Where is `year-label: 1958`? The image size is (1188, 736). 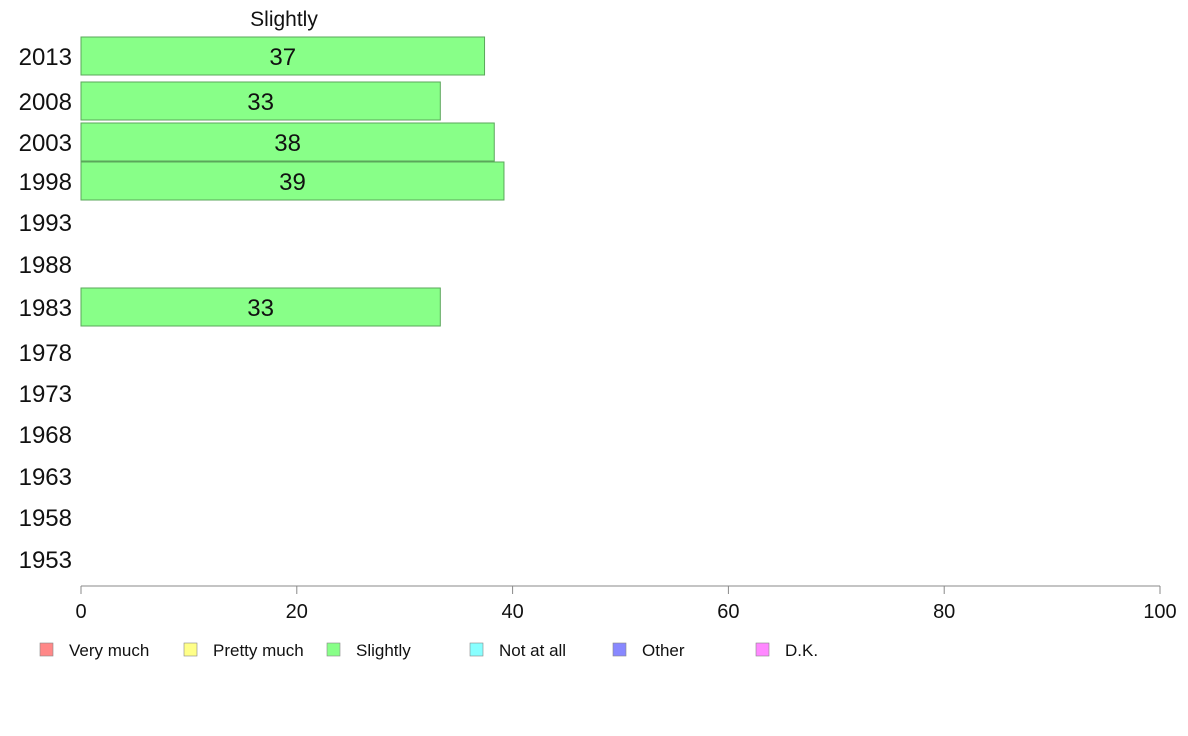
year-label: 1958 is located at coordinates (45, 518).